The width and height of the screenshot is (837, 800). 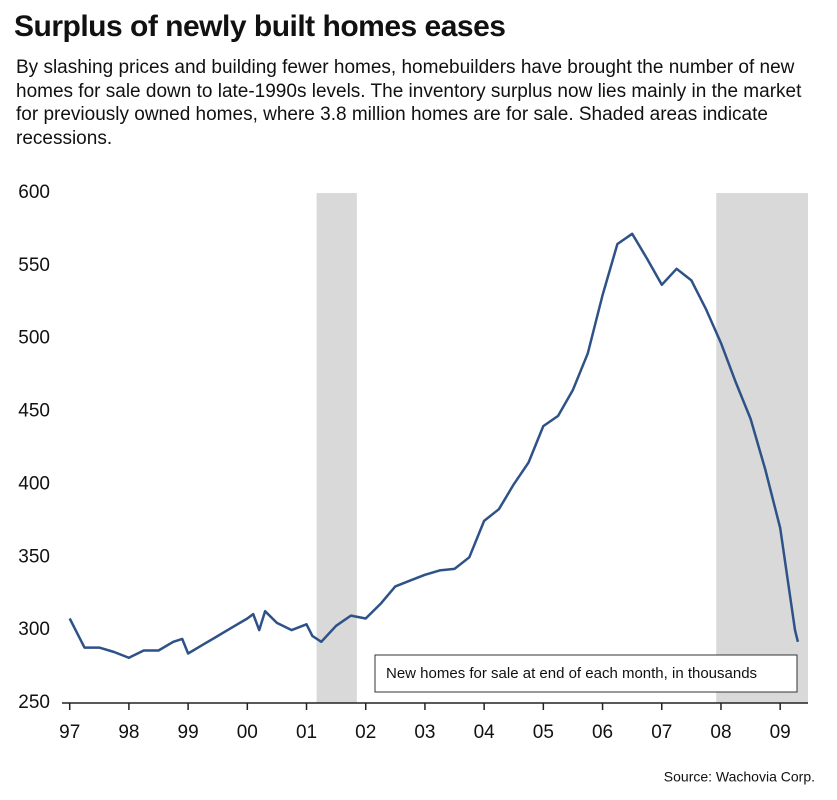 I want to click on x-tick-label: 09, so click(x=780, y=732).